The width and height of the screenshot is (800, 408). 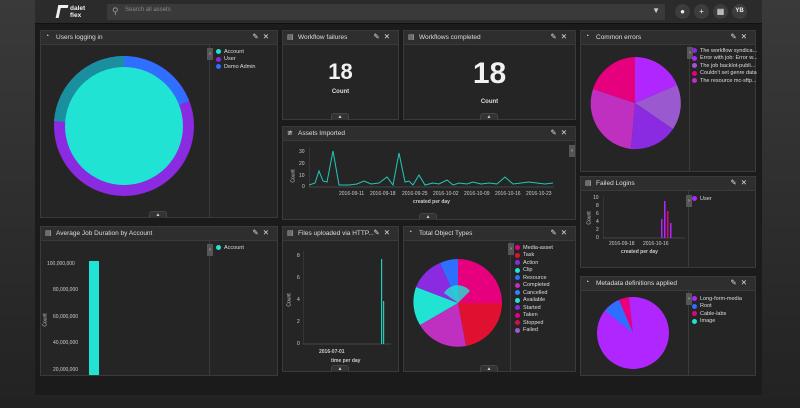 What do you see at coordinates (534, 316) in the screenshot?
I see `legend-item: Taken` at bounding box center [534, 316].